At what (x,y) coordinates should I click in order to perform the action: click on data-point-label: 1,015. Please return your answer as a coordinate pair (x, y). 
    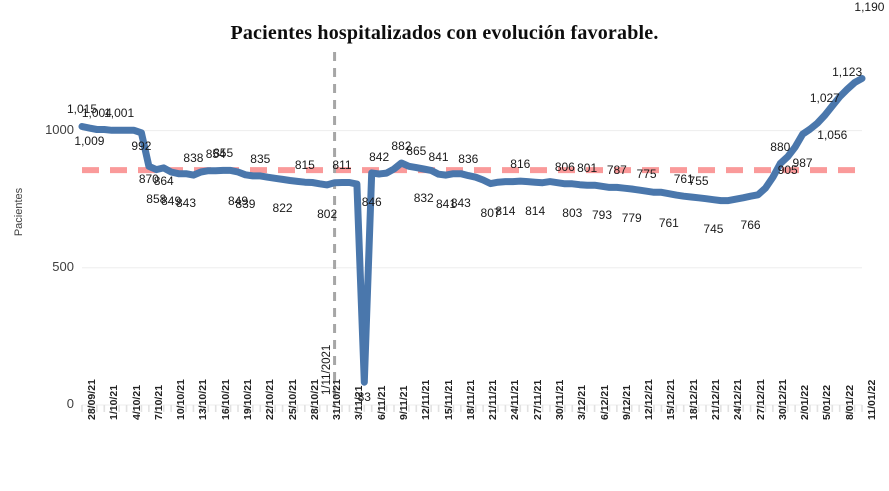
    Looking at the image, I should click on (82, 109).